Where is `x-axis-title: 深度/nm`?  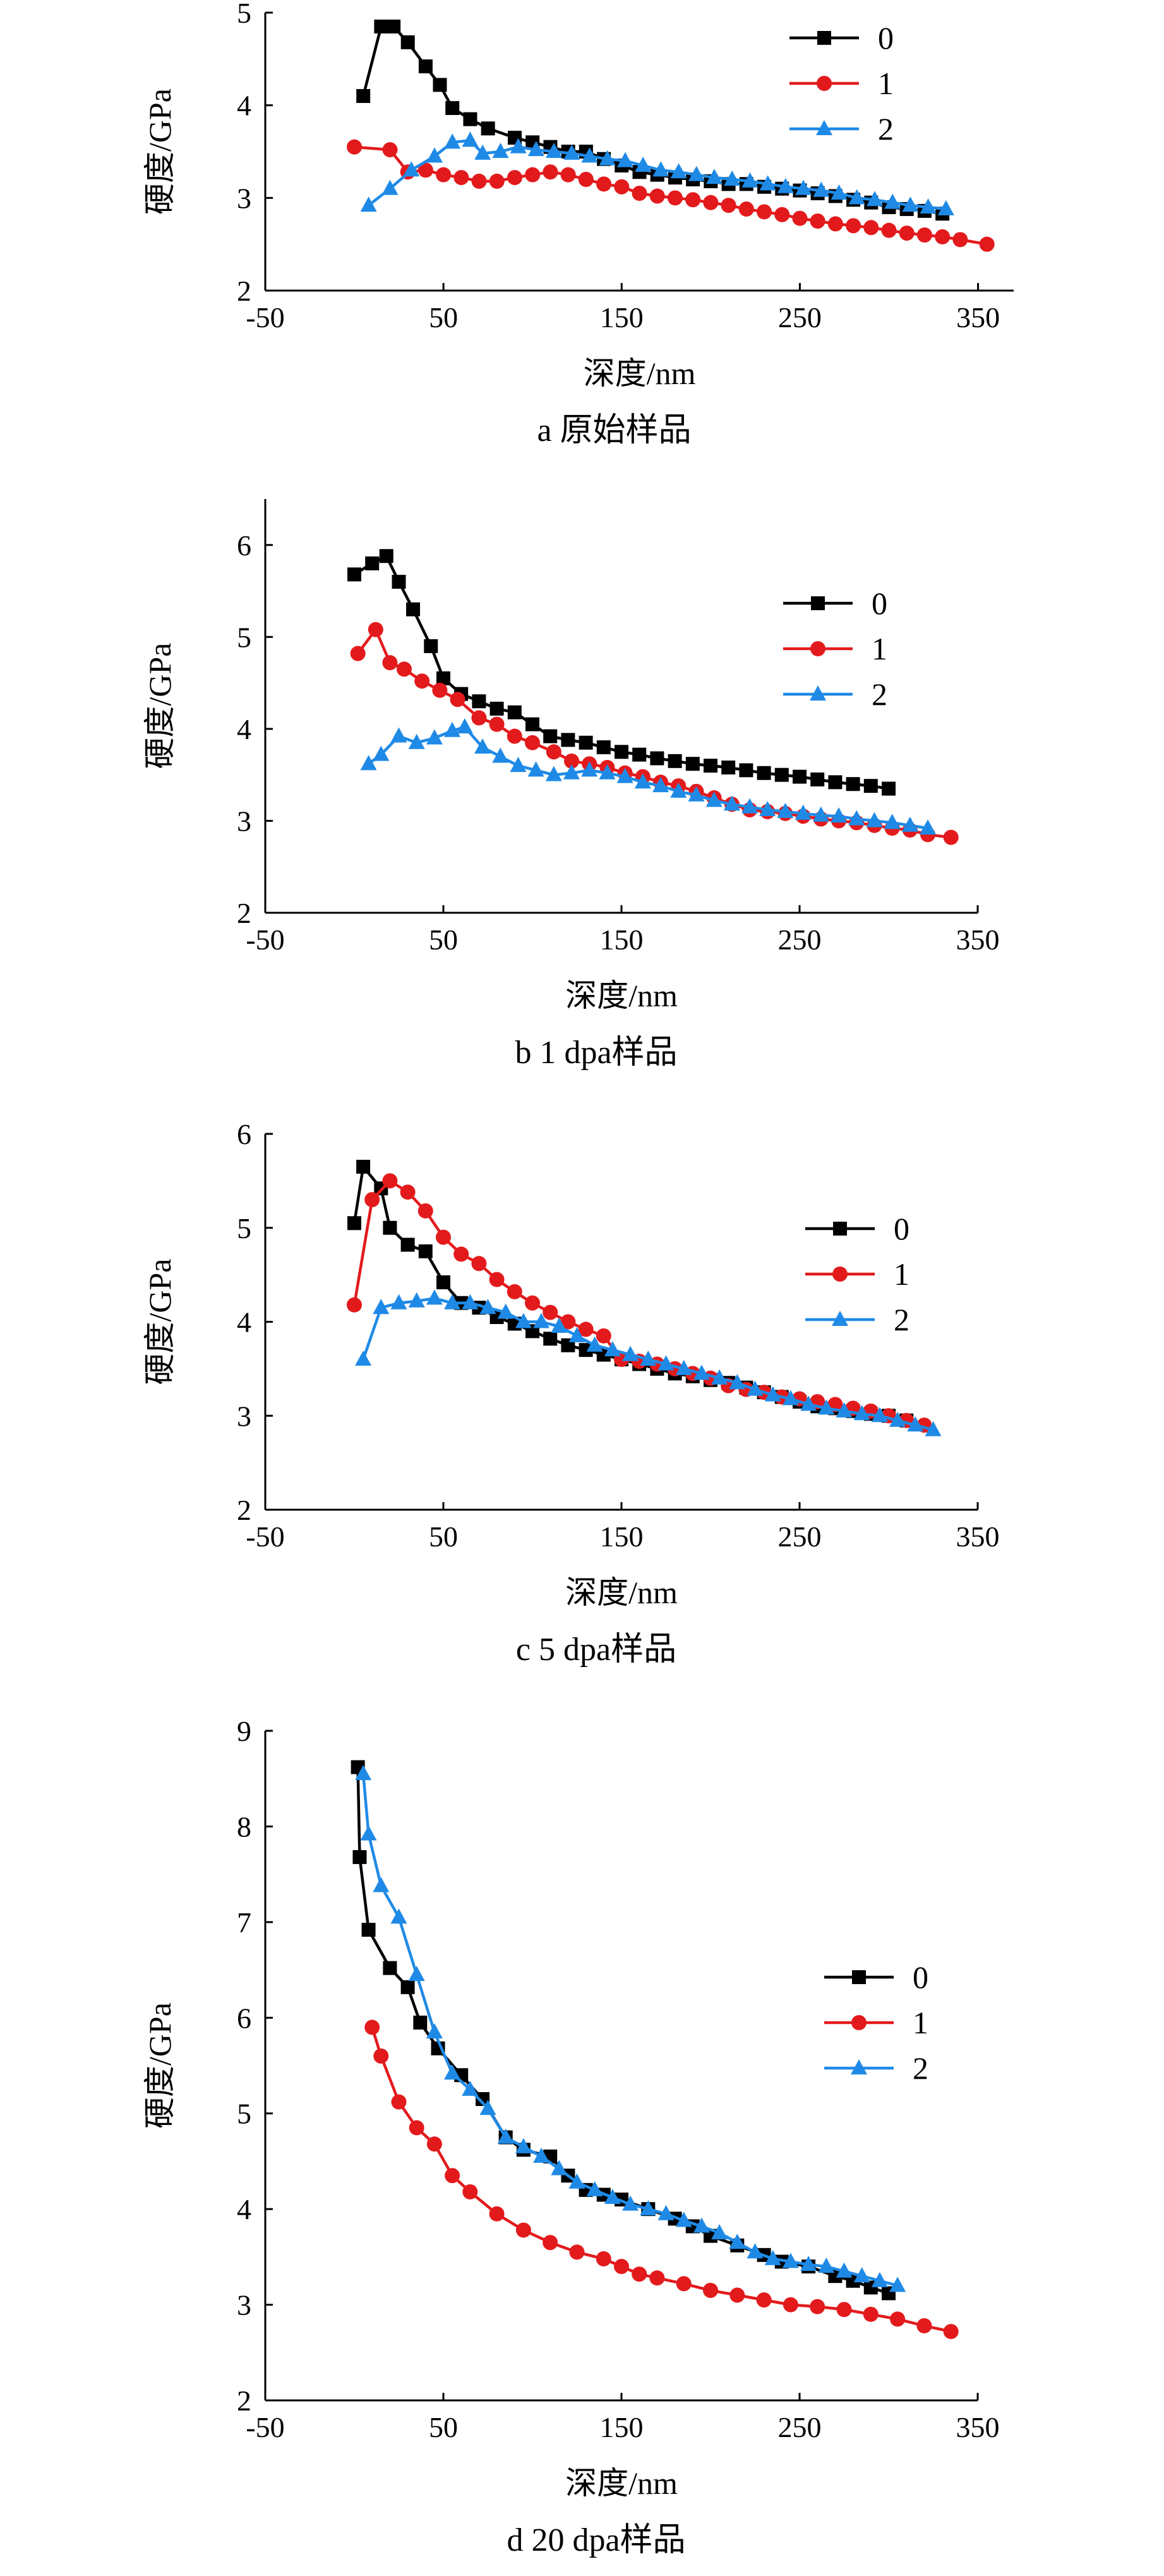
x-axis-title: 深度/nm is located at coordinates (621, 2483).